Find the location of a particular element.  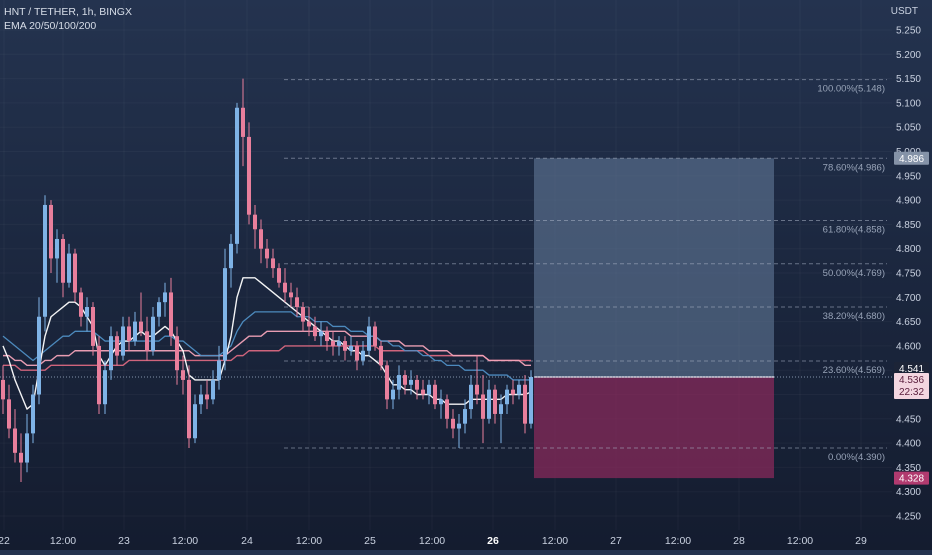

price-axis-tick: 4.300 is located at coordinates (908, 492).